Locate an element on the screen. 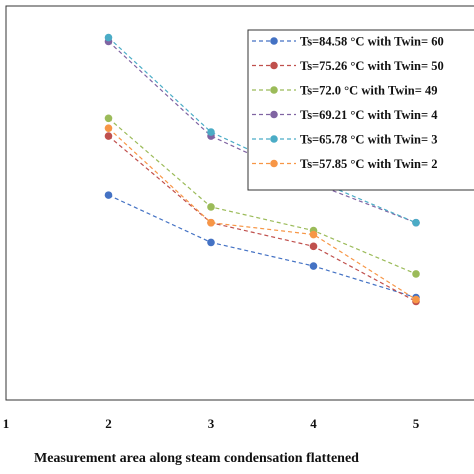 The width and height of the screenshot is (474, 474). series-line is located at coordinates (262, 246).